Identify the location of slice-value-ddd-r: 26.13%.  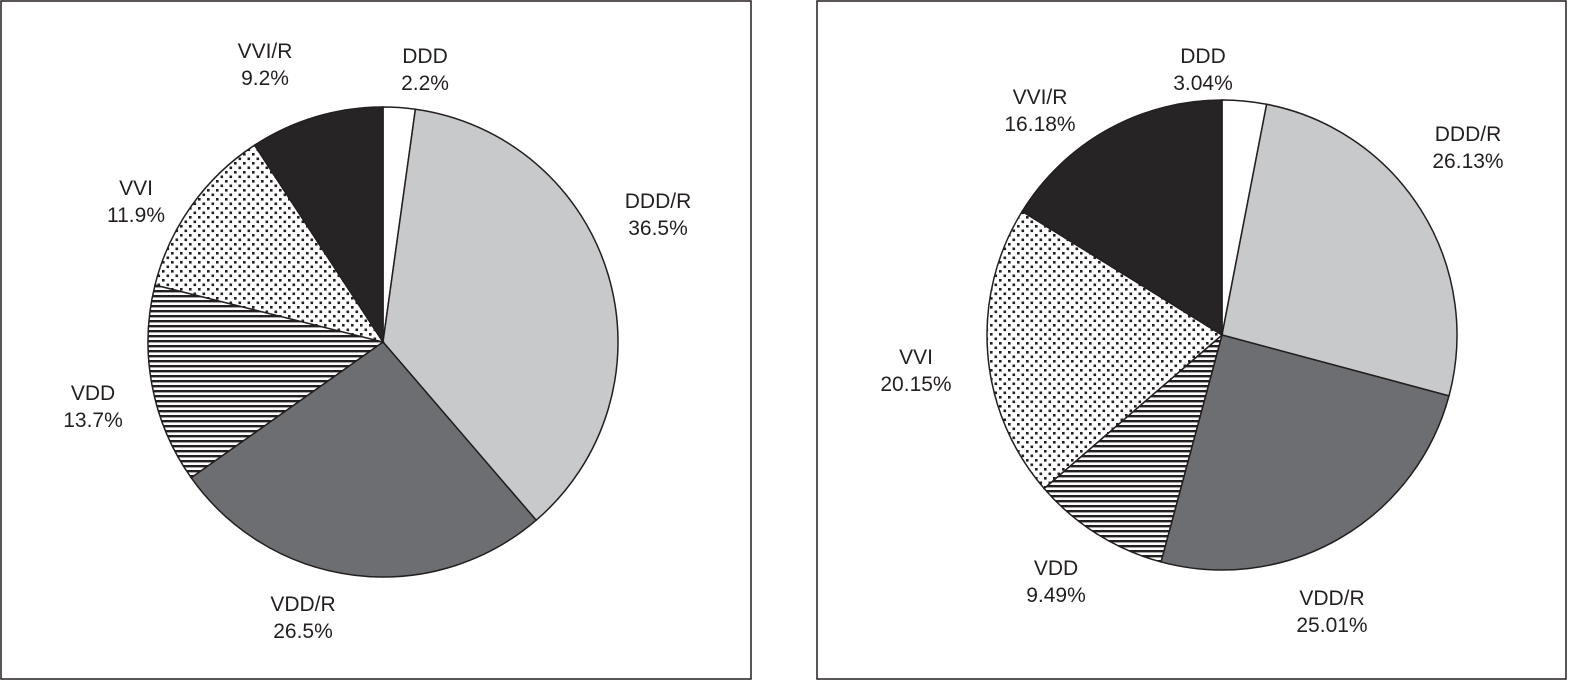
(1467, 161).